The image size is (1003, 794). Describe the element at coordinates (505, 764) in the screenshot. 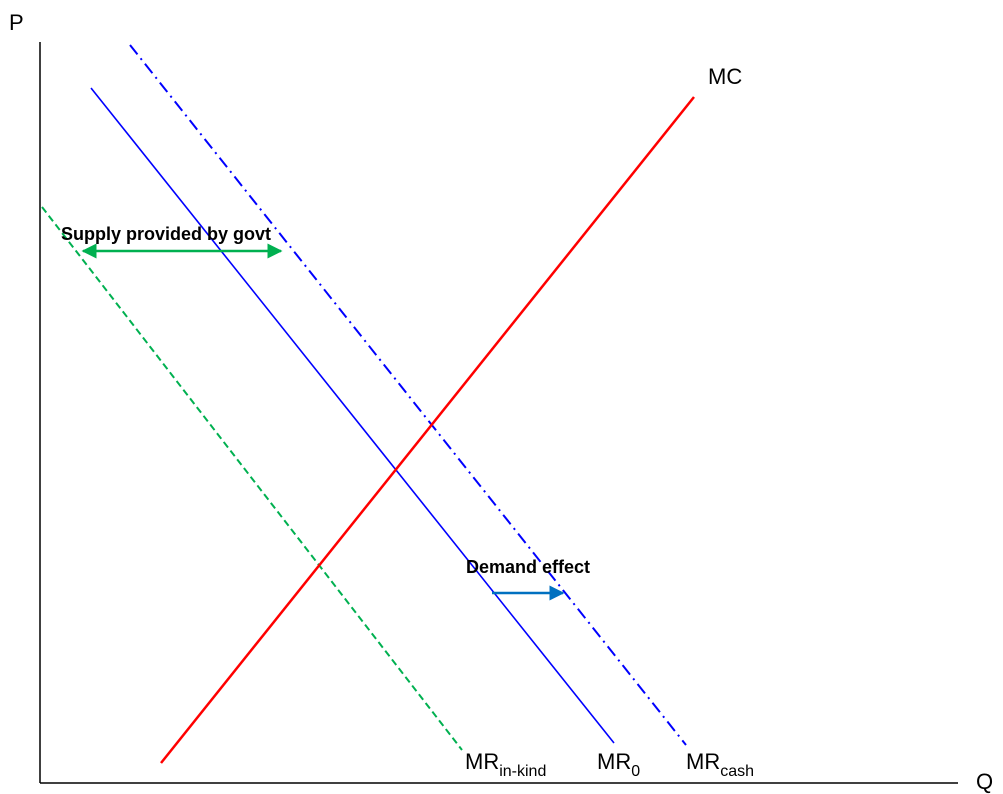

I see `mr-in-kind-label: MRin-kind` at that location.